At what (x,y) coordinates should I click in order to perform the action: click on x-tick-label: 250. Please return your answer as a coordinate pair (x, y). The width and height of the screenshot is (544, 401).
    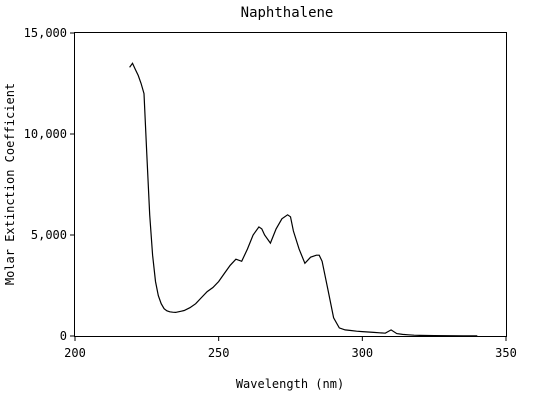
    Looking at the image, I should click on (219, 353).